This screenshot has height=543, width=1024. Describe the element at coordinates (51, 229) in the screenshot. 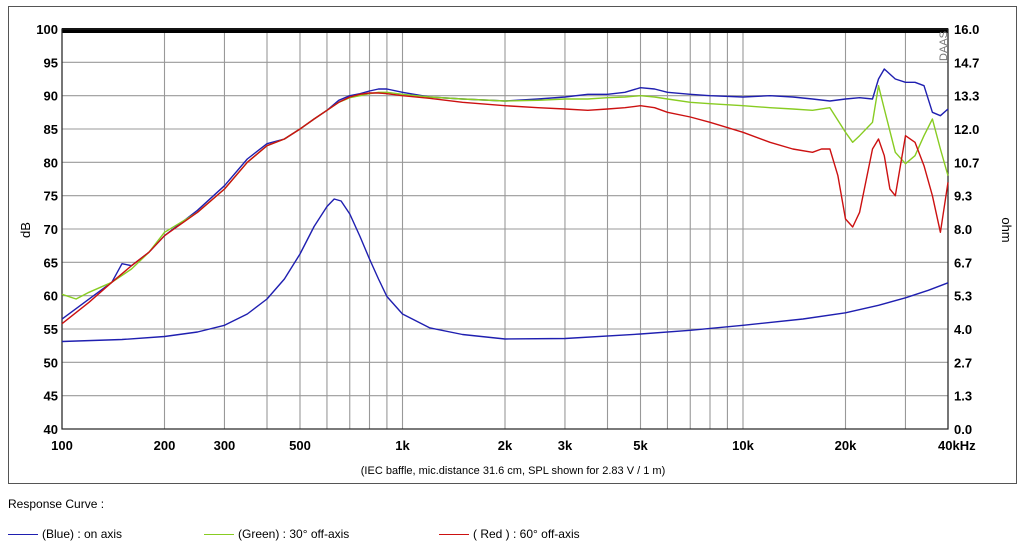

I see `y-tick-label: 70` at that location.